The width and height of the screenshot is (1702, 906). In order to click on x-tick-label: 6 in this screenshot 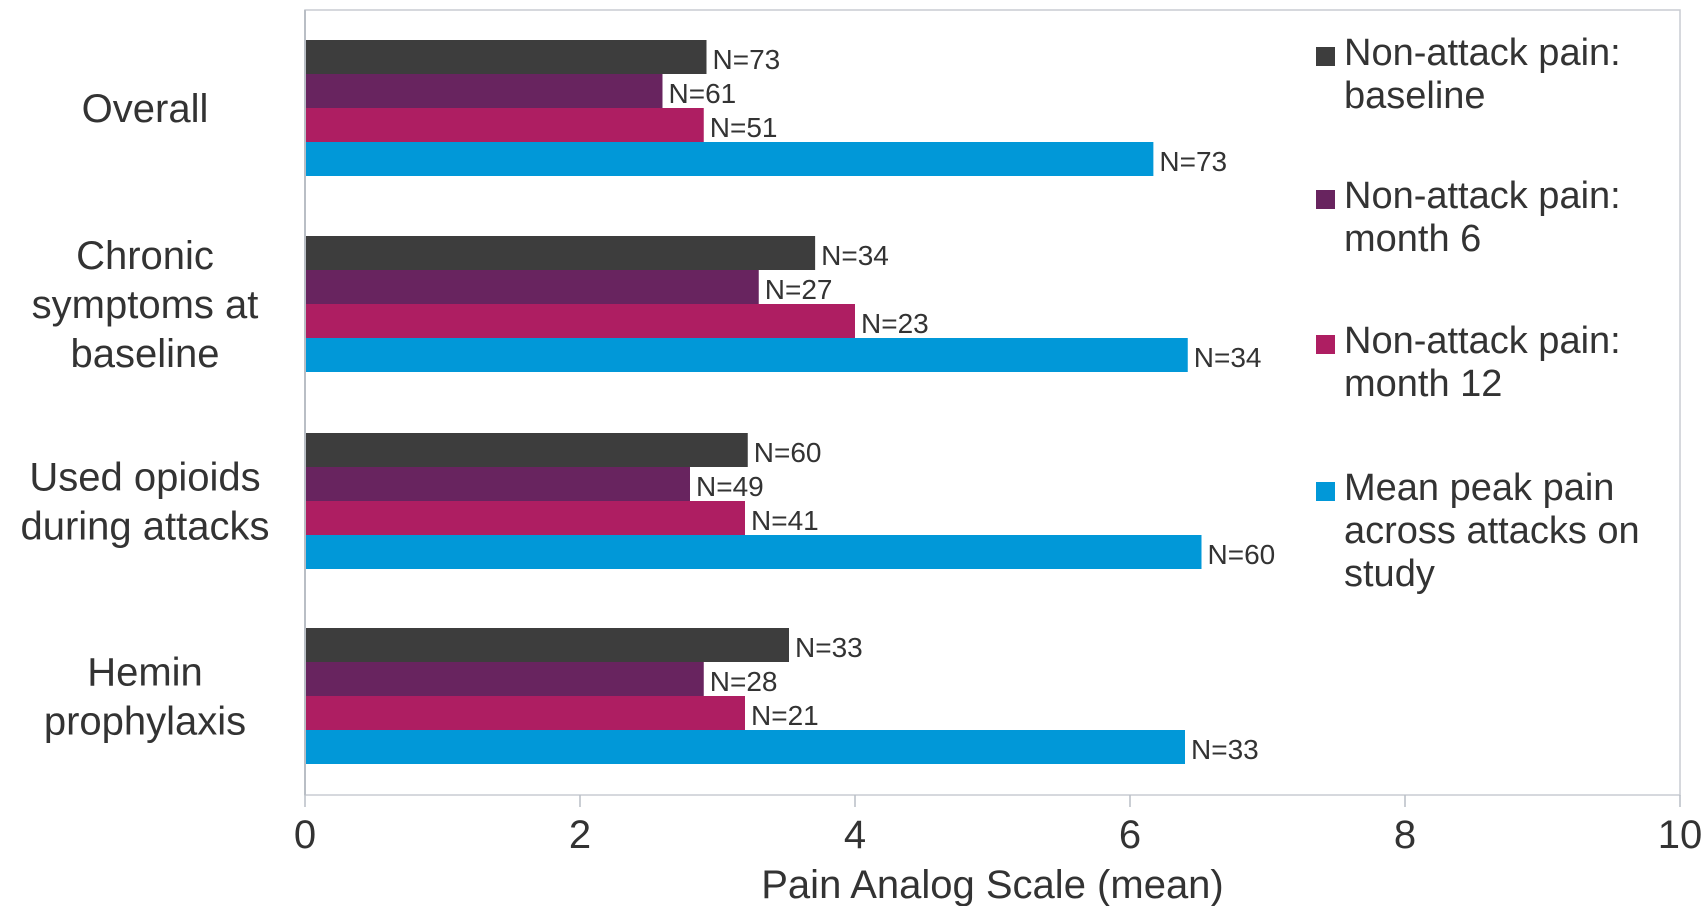, I will do `click(1130, 835)`.